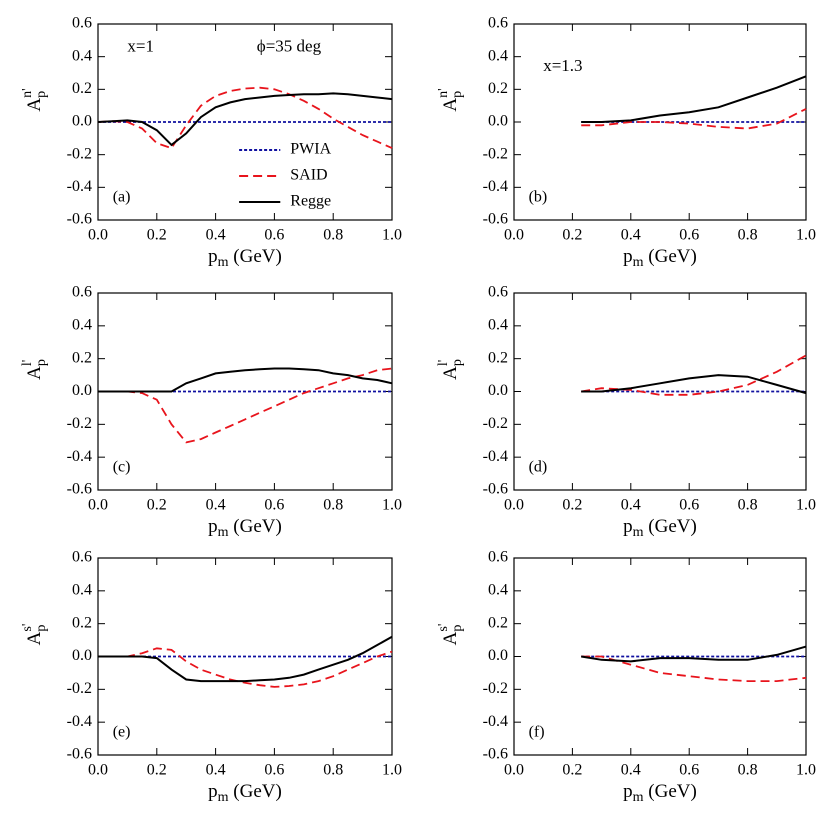  What do you see at coordinates (537, 732) in the screenshot?
I see `panel-label: (f)` at bounding box center [537, 732].